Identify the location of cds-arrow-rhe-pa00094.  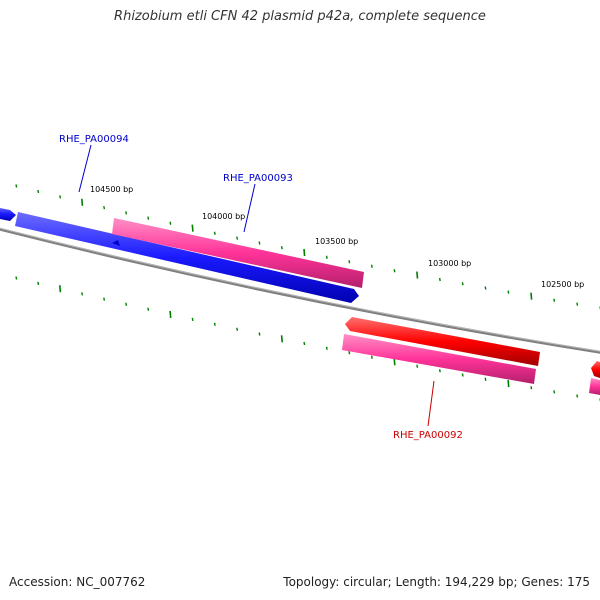
(187, 257).